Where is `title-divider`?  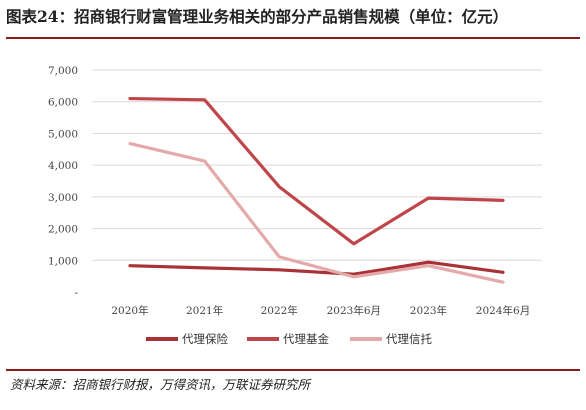 title-divider is located at coordinates (293, 38).